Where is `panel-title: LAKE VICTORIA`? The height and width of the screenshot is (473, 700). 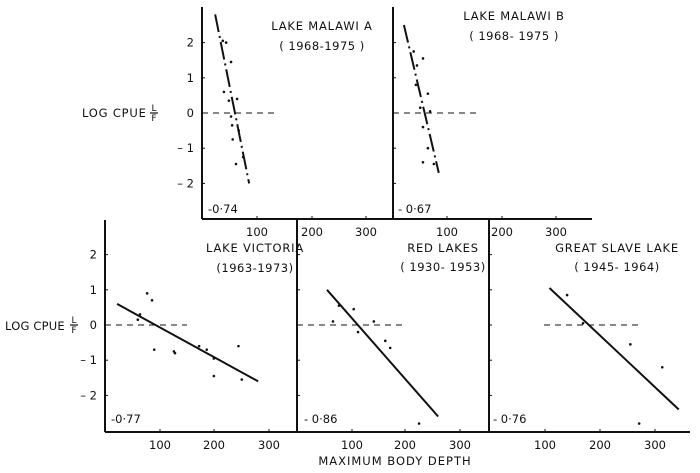
panel-title: LAKE VICTORIA is located at coordinates (255, 248).